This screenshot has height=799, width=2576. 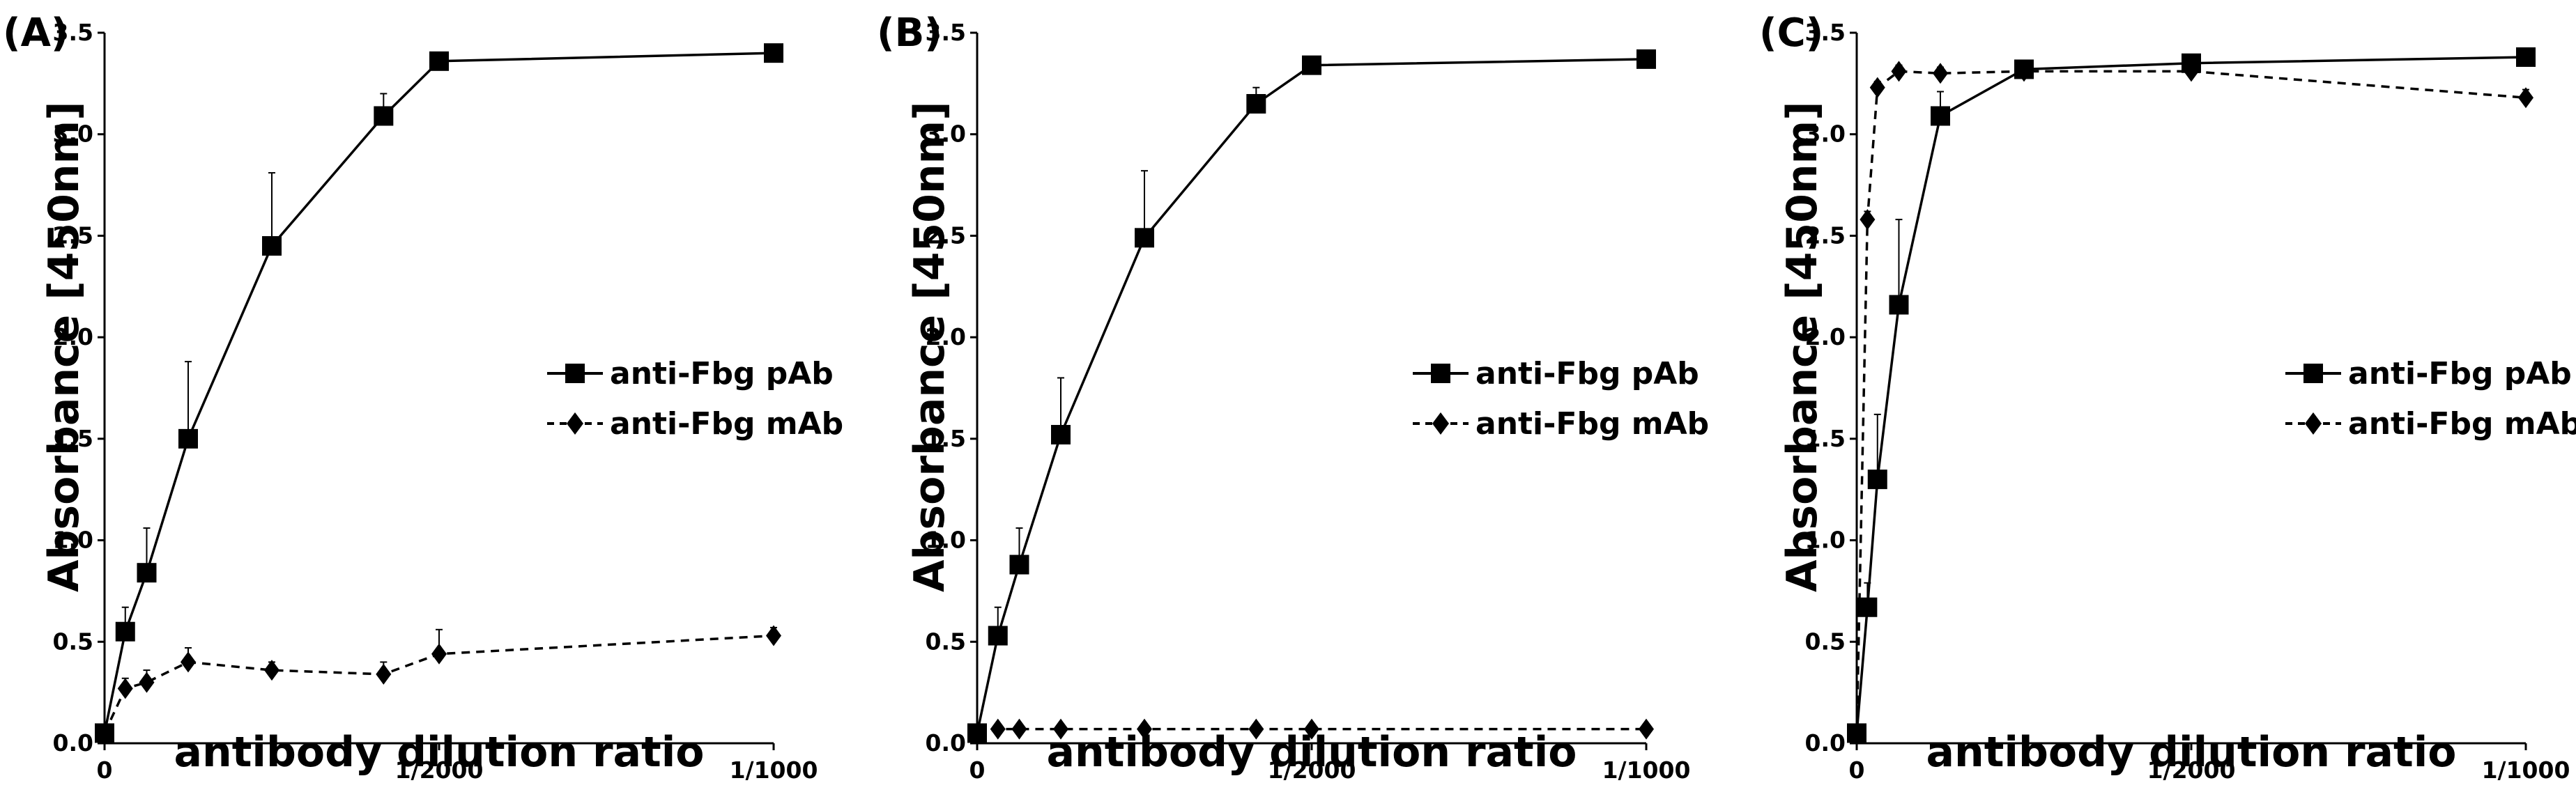 I want to click on series-line, so click(x=1311, y=731).